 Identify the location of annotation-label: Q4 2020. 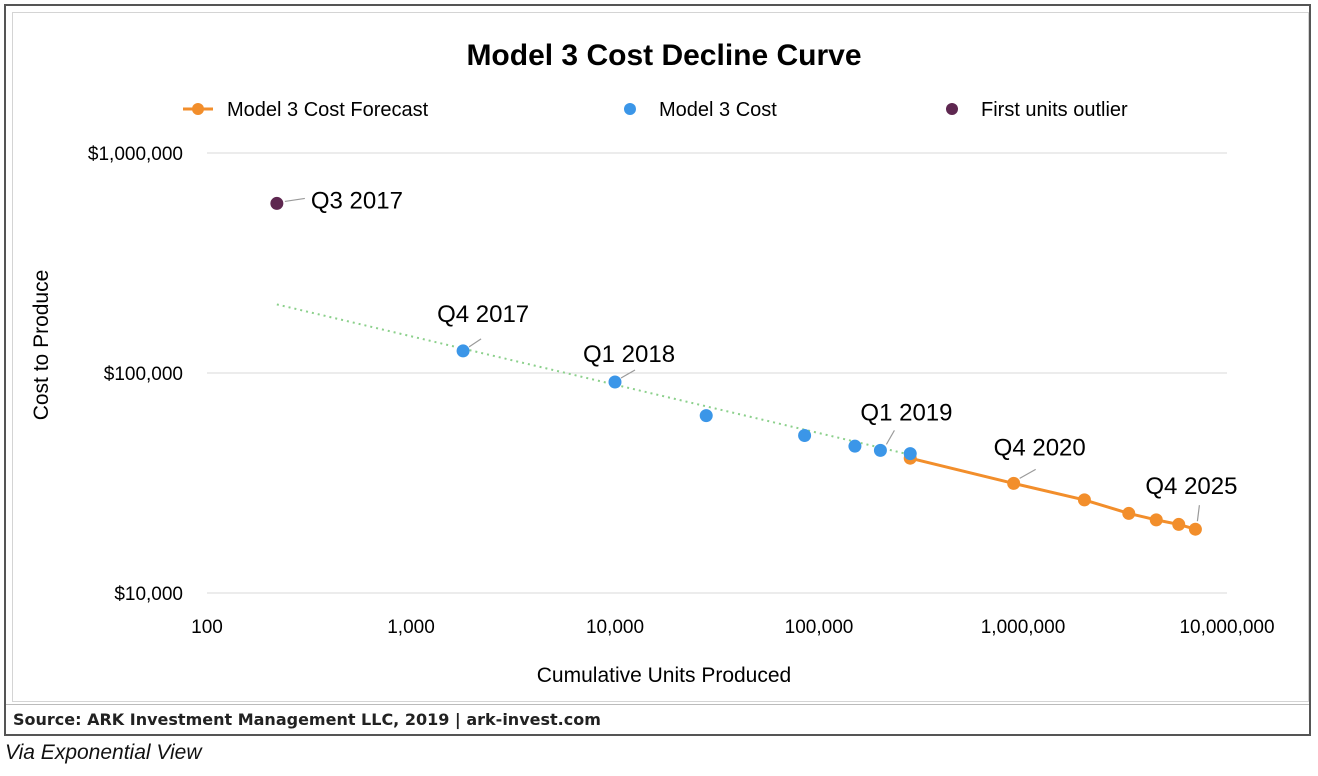
(1040, 447).